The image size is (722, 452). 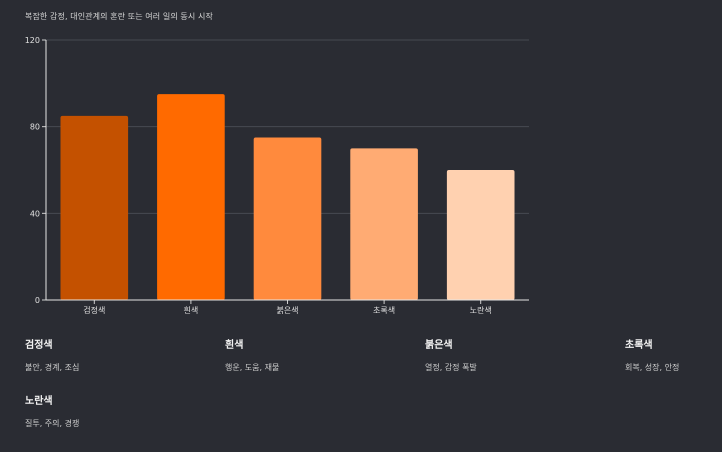 I want to click on y-tick-label: 120, so click(x=32, y=40).